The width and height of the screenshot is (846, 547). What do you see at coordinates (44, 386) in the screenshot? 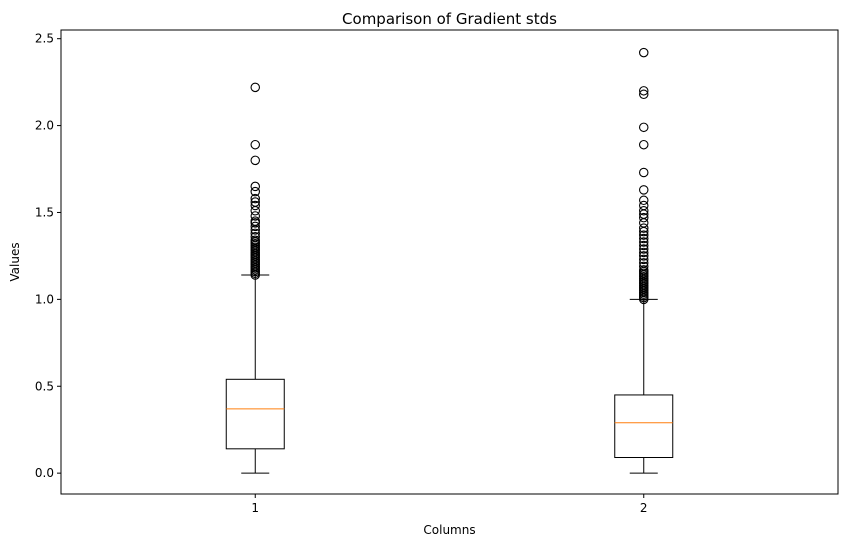
I see `y-tick-label: 0.5` at bounding box center [44, 386].